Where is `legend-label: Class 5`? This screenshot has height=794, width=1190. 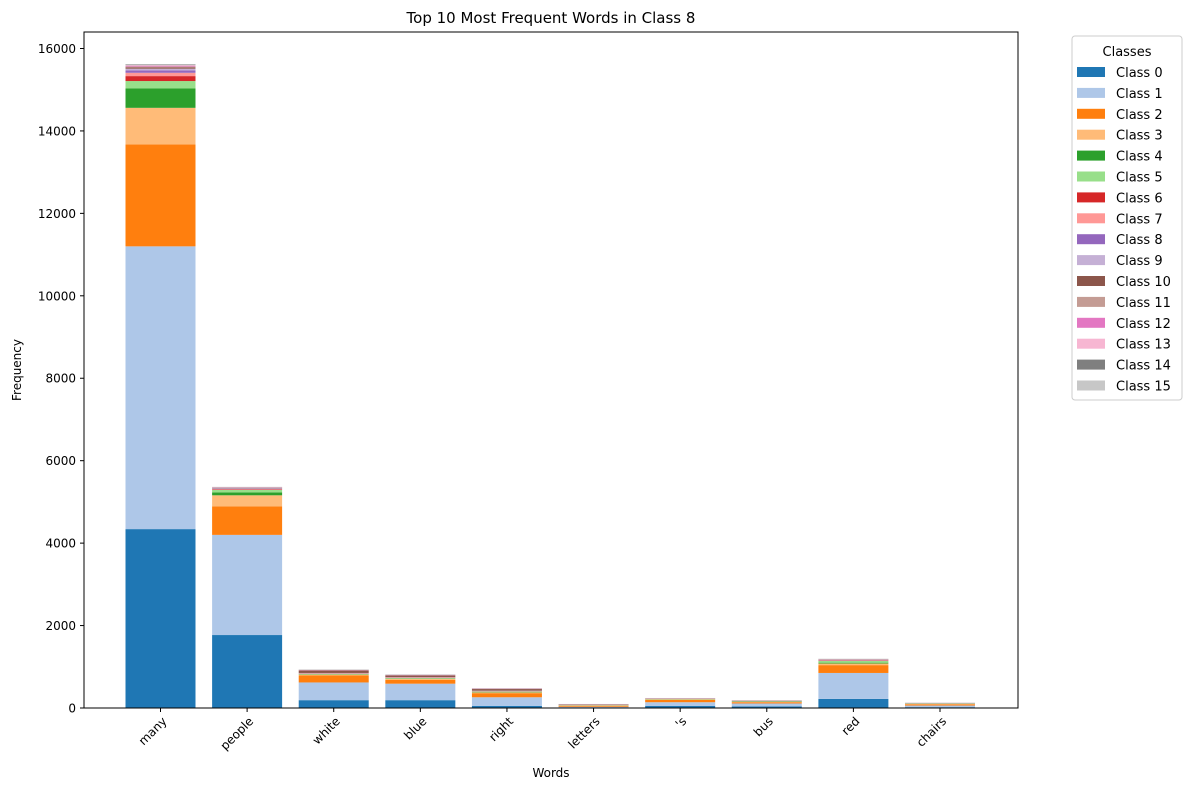 legend-label: Class 5 is located at coordinates (1139, 178).